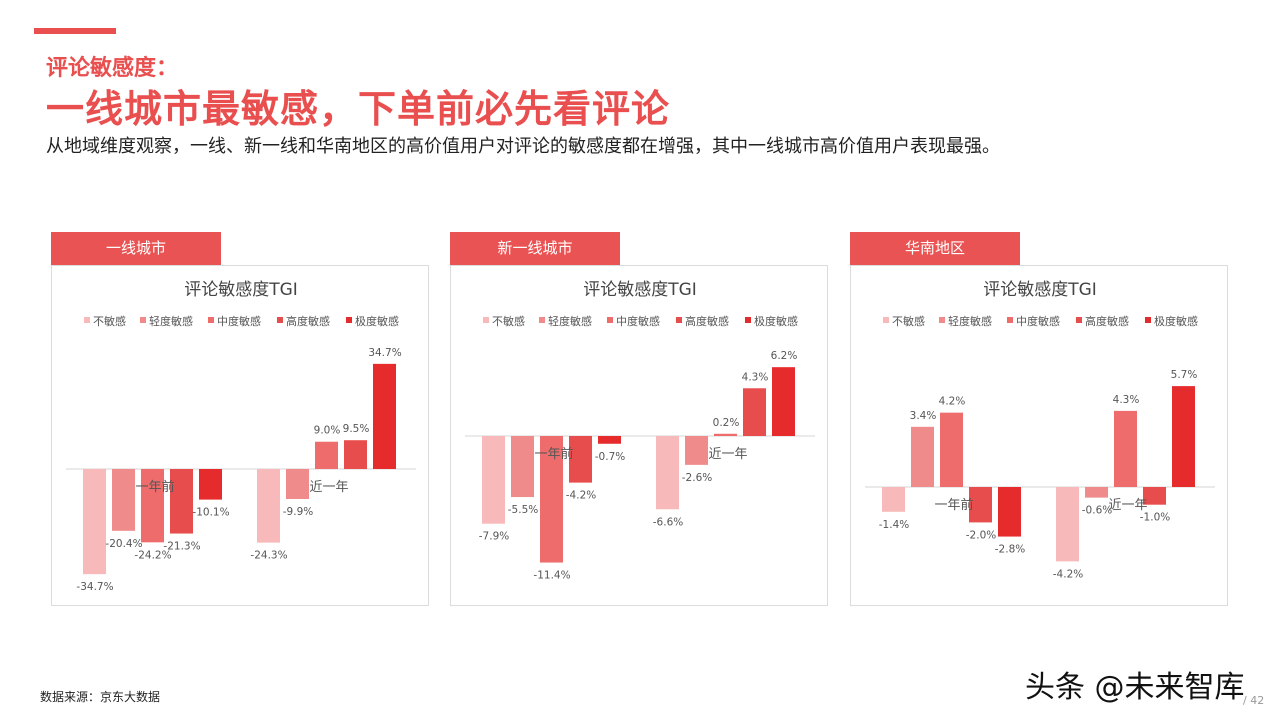 The height and width of the screenshot is (720, 1280). What do you see at coordinates (923, 416) in the screenshot?
I see `data-label: 3.4%` at bounding box center [923, 416].